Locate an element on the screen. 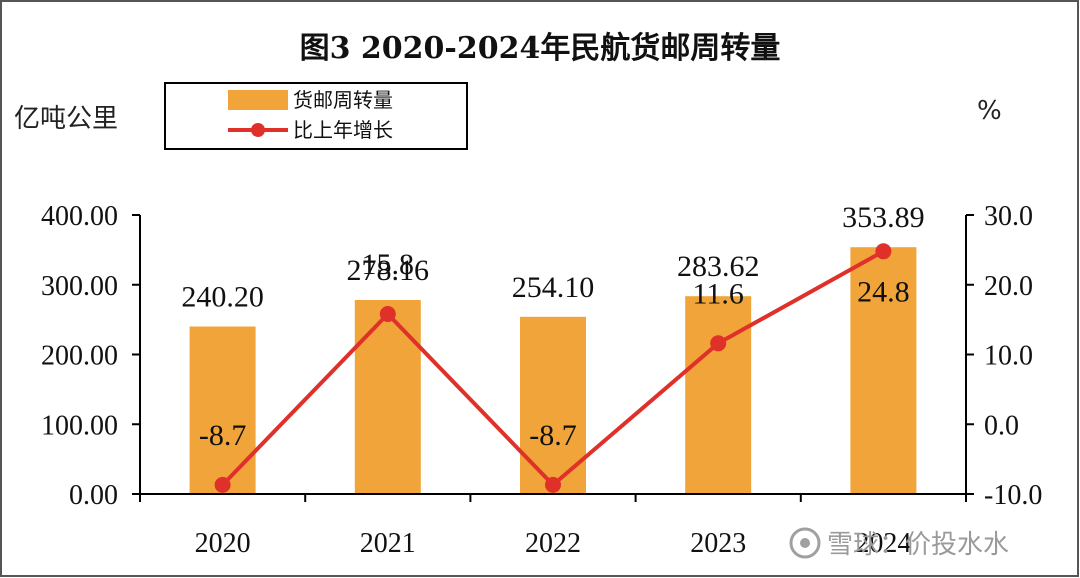 The width and height of the screenshot is (1080, 578). y2-tick-label: 30.0 is located at coordinates (1008, 216).